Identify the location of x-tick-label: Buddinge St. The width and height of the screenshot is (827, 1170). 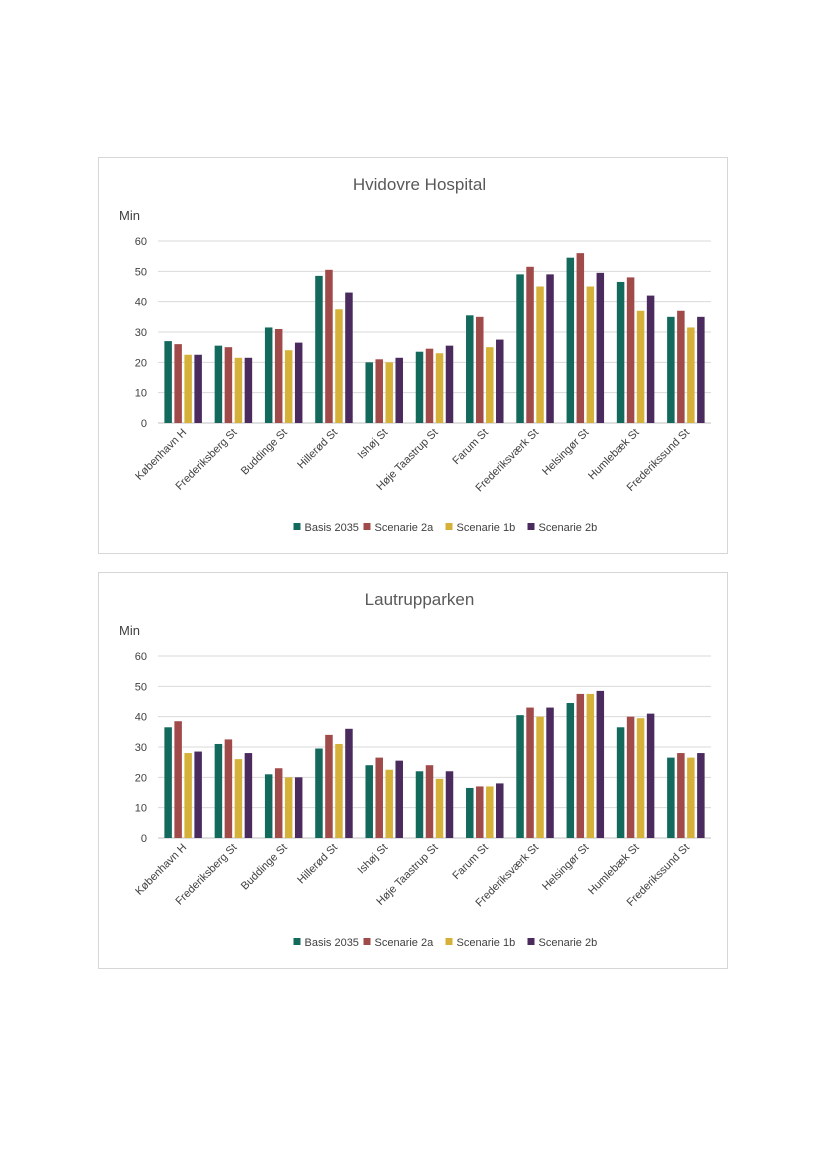
(264, 867).